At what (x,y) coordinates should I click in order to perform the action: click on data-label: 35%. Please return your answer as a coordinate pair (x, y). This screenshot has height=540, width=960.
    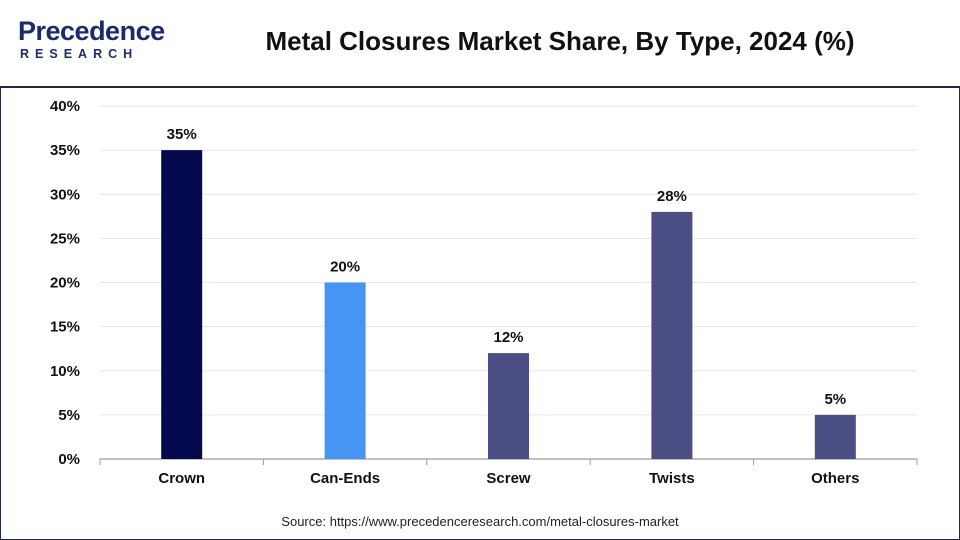
    Looking at the image, I should click on (182, 134).